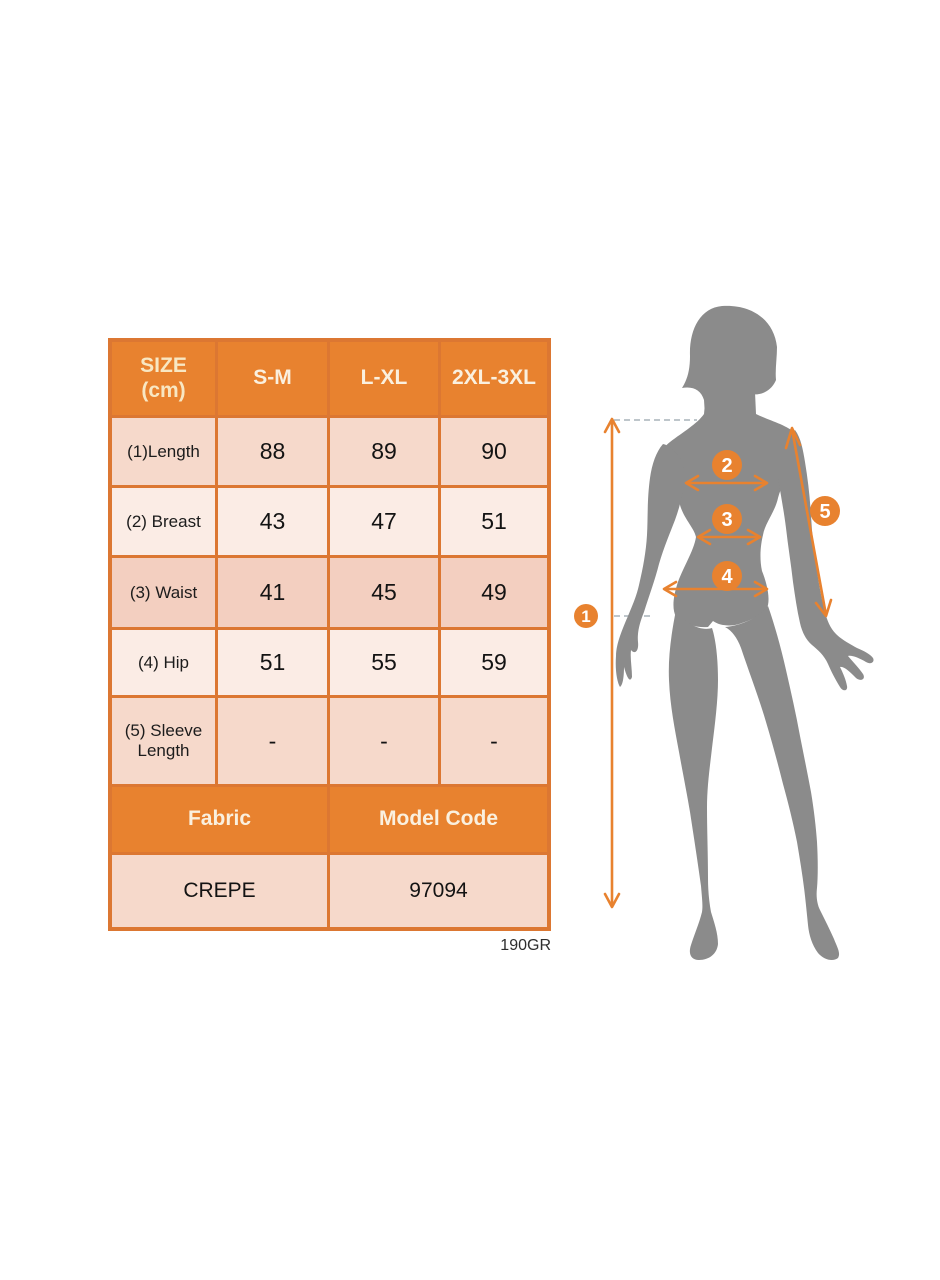 The height and width of the screenshot is (1280, 940). I want to click on badge-5: 5, so click(825, 511).